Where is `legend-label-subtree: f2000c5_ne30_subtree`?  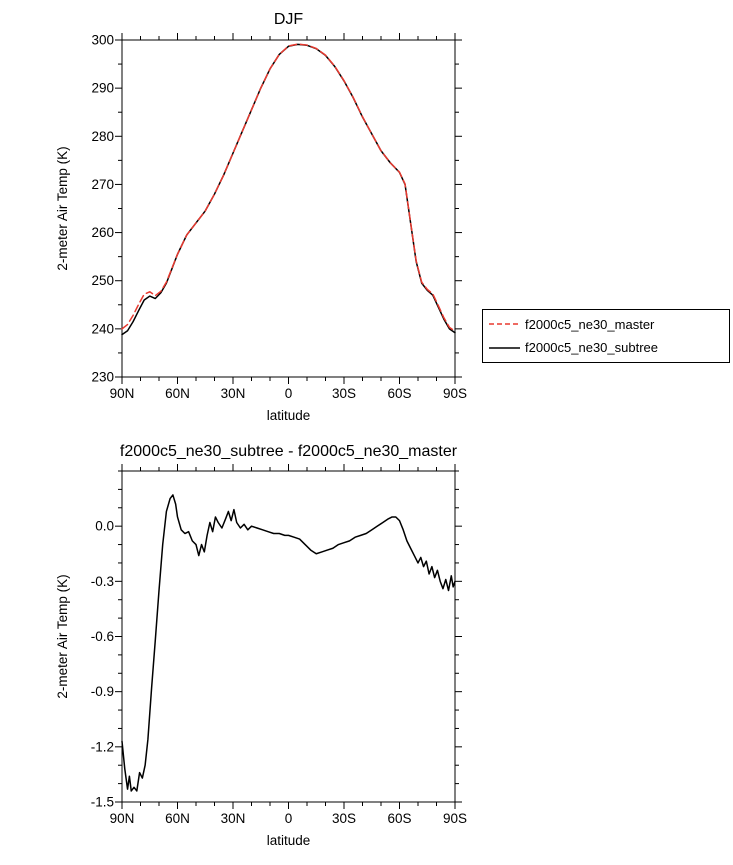
legend-label-subtree: f2000c5_ne30_subtree is located at coordinates (592, 348).